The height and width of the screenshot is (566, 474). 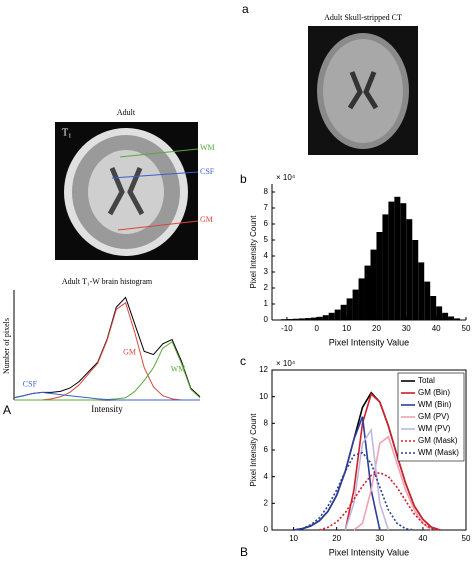 I want to click on image-title: Adult, so click(x=126, y=112).